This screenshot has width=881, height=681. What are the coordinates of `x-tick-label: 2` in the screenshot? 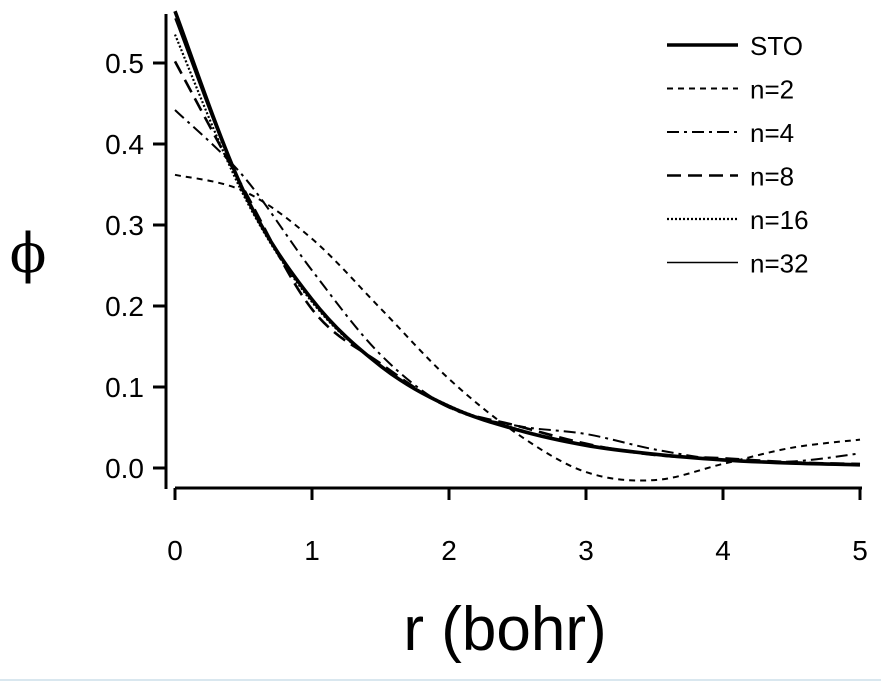 It's located at (449, 550).